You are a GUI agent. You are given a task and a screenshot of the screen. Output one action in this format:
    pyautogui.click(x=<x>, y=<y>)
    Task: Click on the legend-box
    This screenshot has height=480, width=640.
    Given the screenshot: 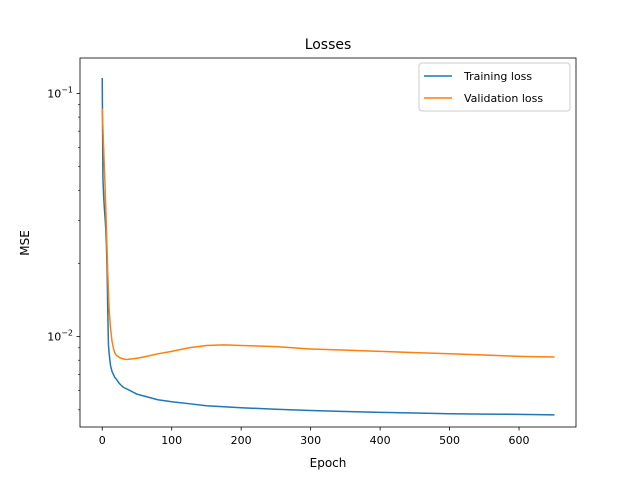 What is the action you would take?
    pyautogui.click(x=494, y=87)
    